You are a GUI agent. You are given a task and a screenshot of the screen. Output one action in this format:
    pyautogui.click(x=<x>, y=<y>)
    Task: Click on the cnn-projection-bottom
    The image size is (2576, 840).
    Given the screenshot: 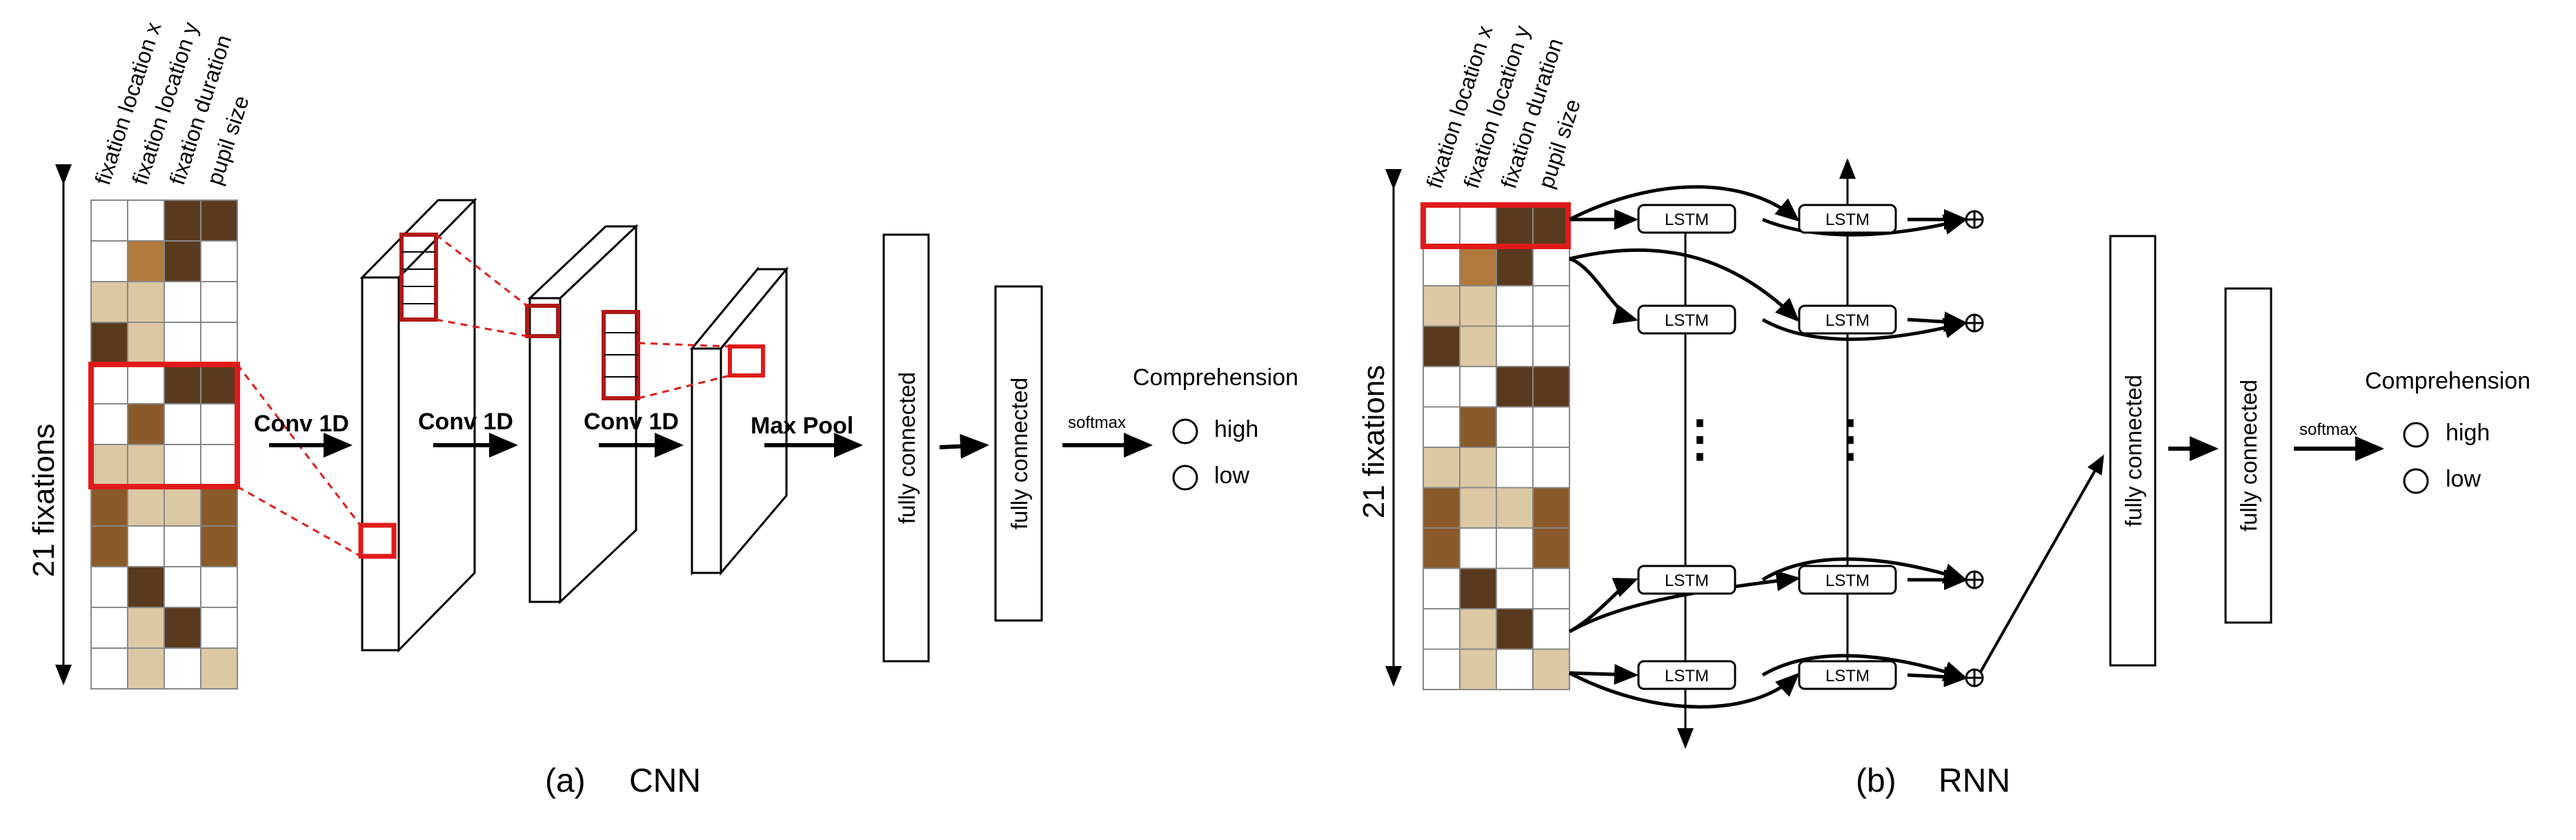 What is the action you would take?
    pyautogui.click(x=299, y=521)
    